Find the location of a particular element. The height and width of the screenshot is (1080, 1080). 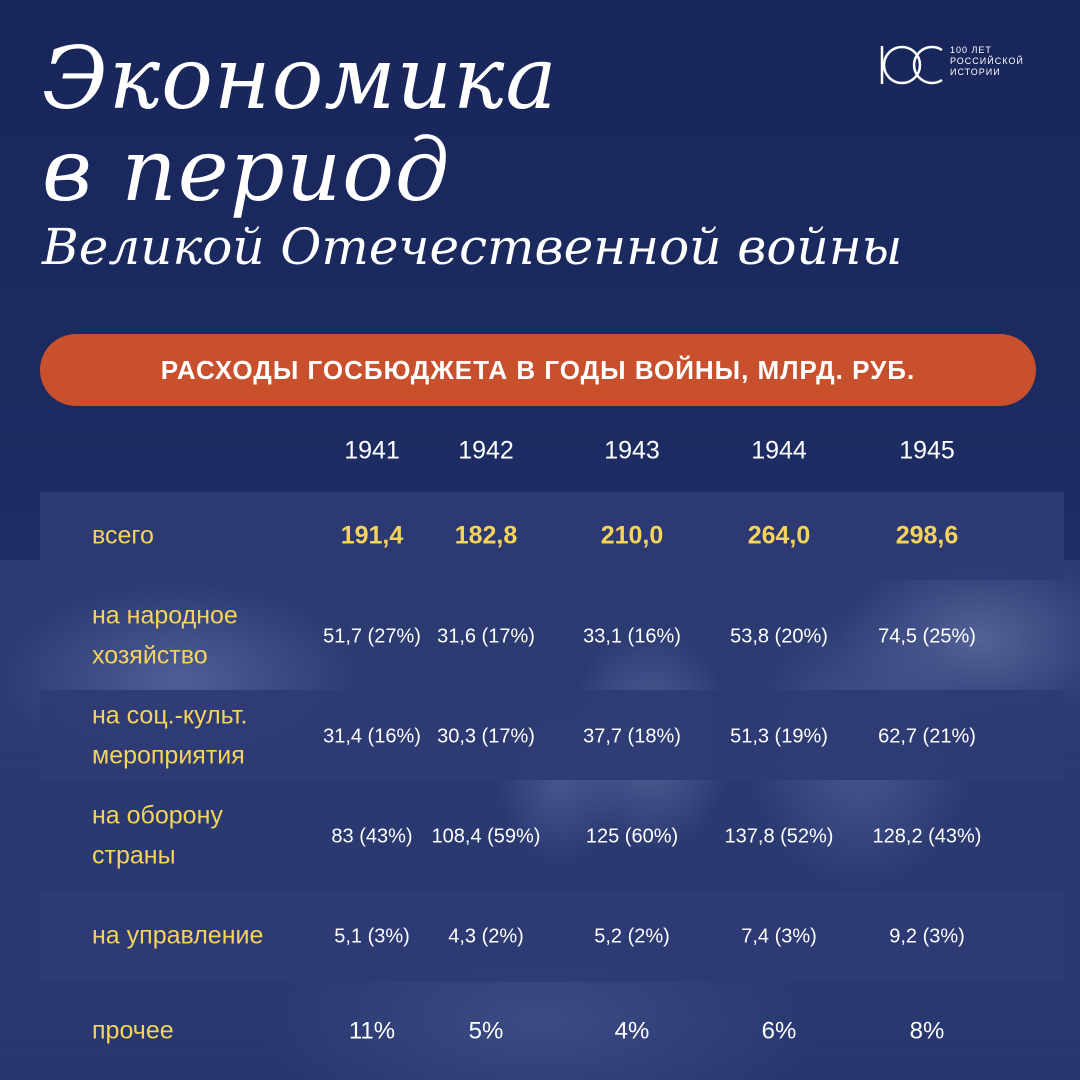

total-value: 182,8 is located at coordinates (486, 536).